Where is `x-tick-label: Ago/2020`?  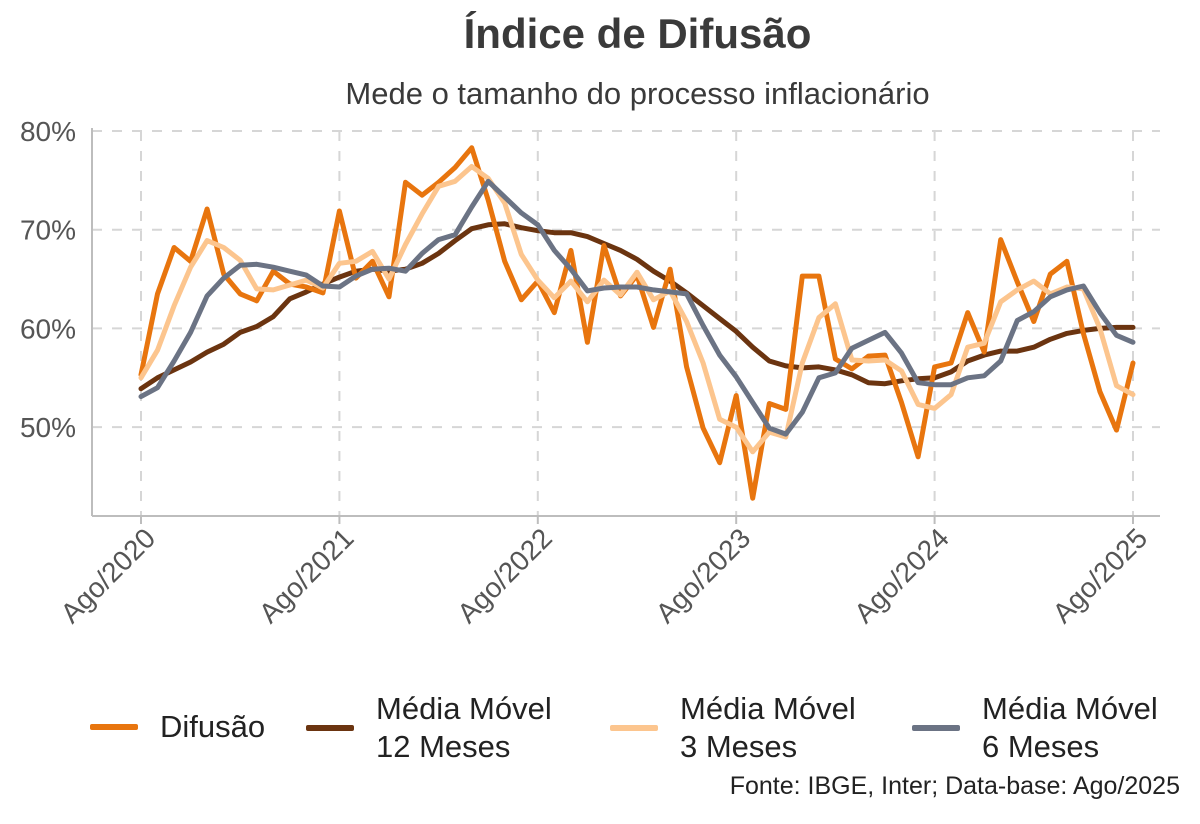
x-tick-label: Ago/2020 is located at coordinates (108, 575).